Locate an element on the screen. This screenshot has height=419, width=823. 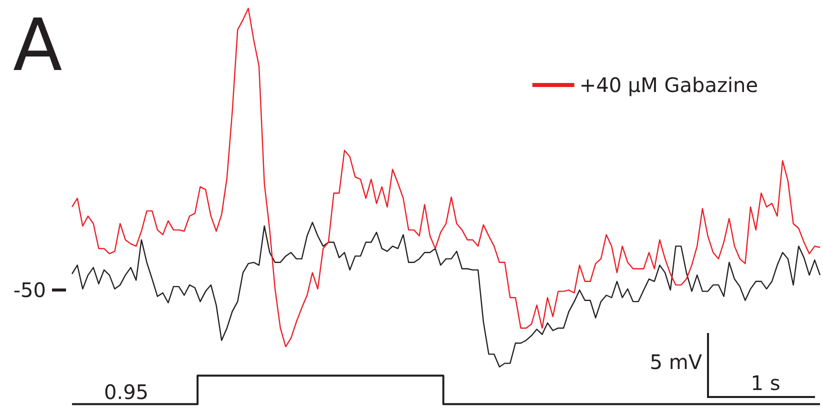
legend-label: +40 µM Gabazine is located at coordinates (668, 85).